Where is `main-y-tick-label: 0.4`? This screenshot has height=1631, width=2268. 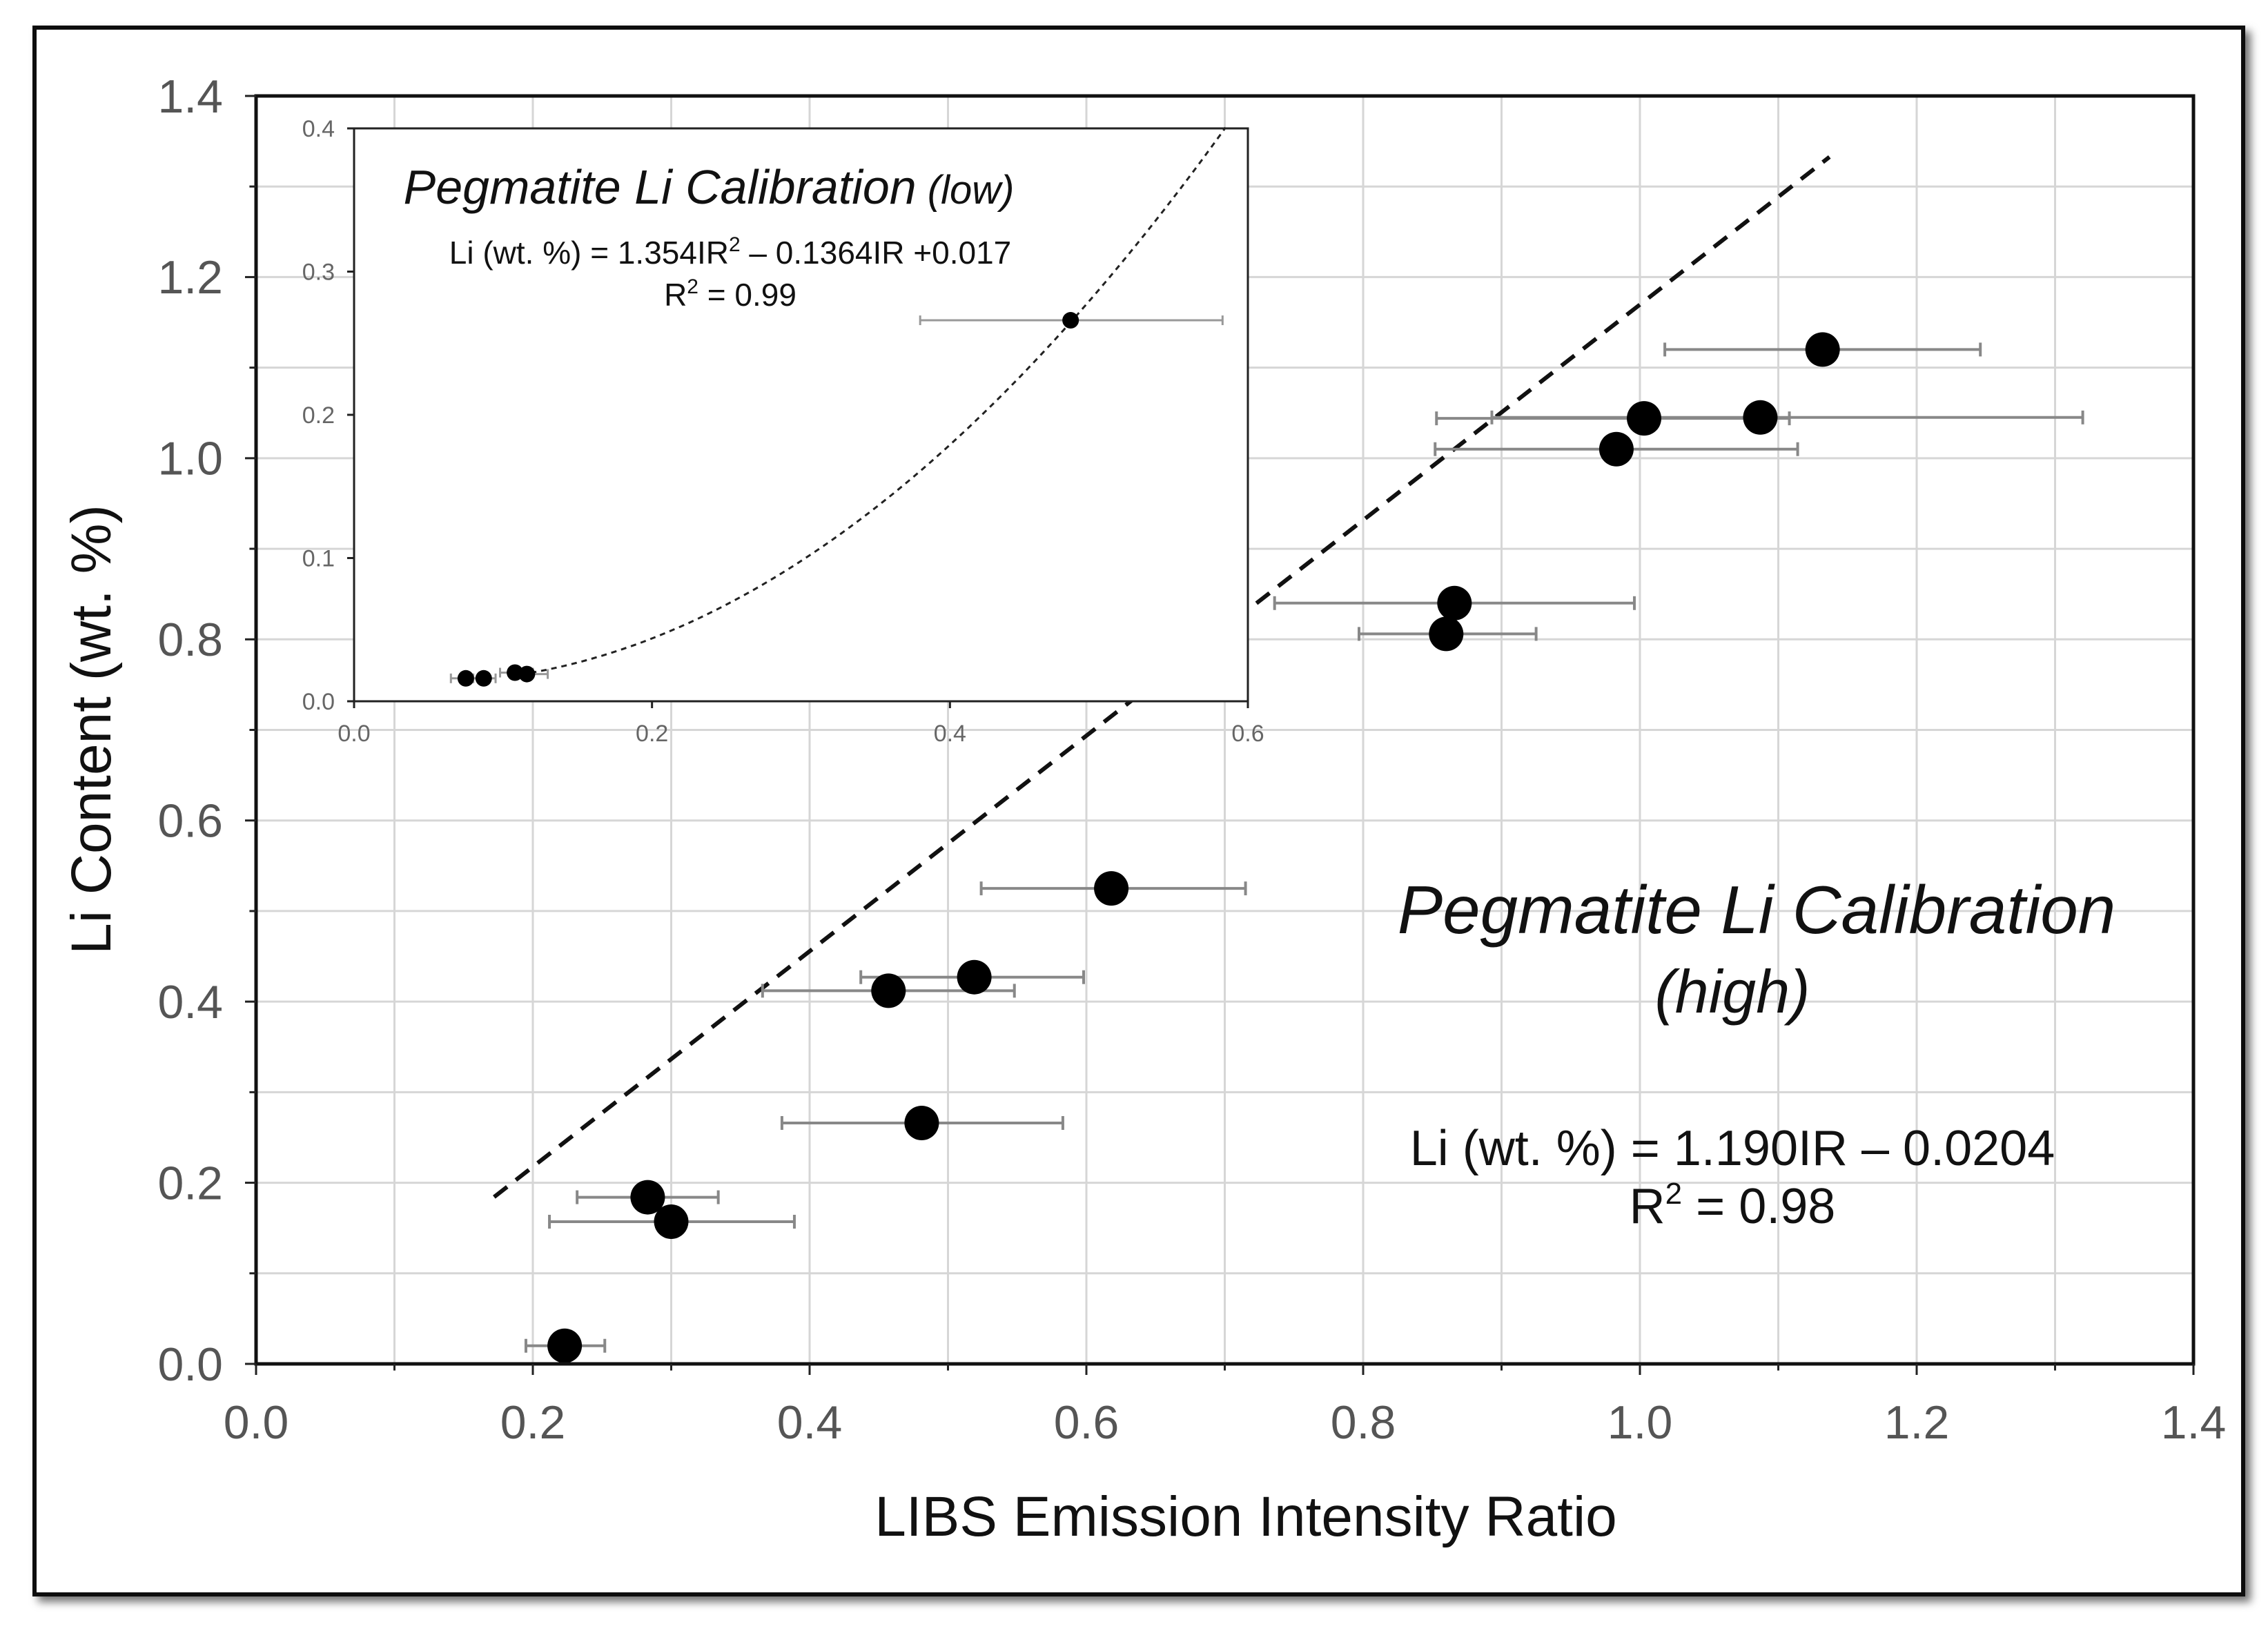
main-y-tick-label: 0.4 is located at coordinates (190, 1002).